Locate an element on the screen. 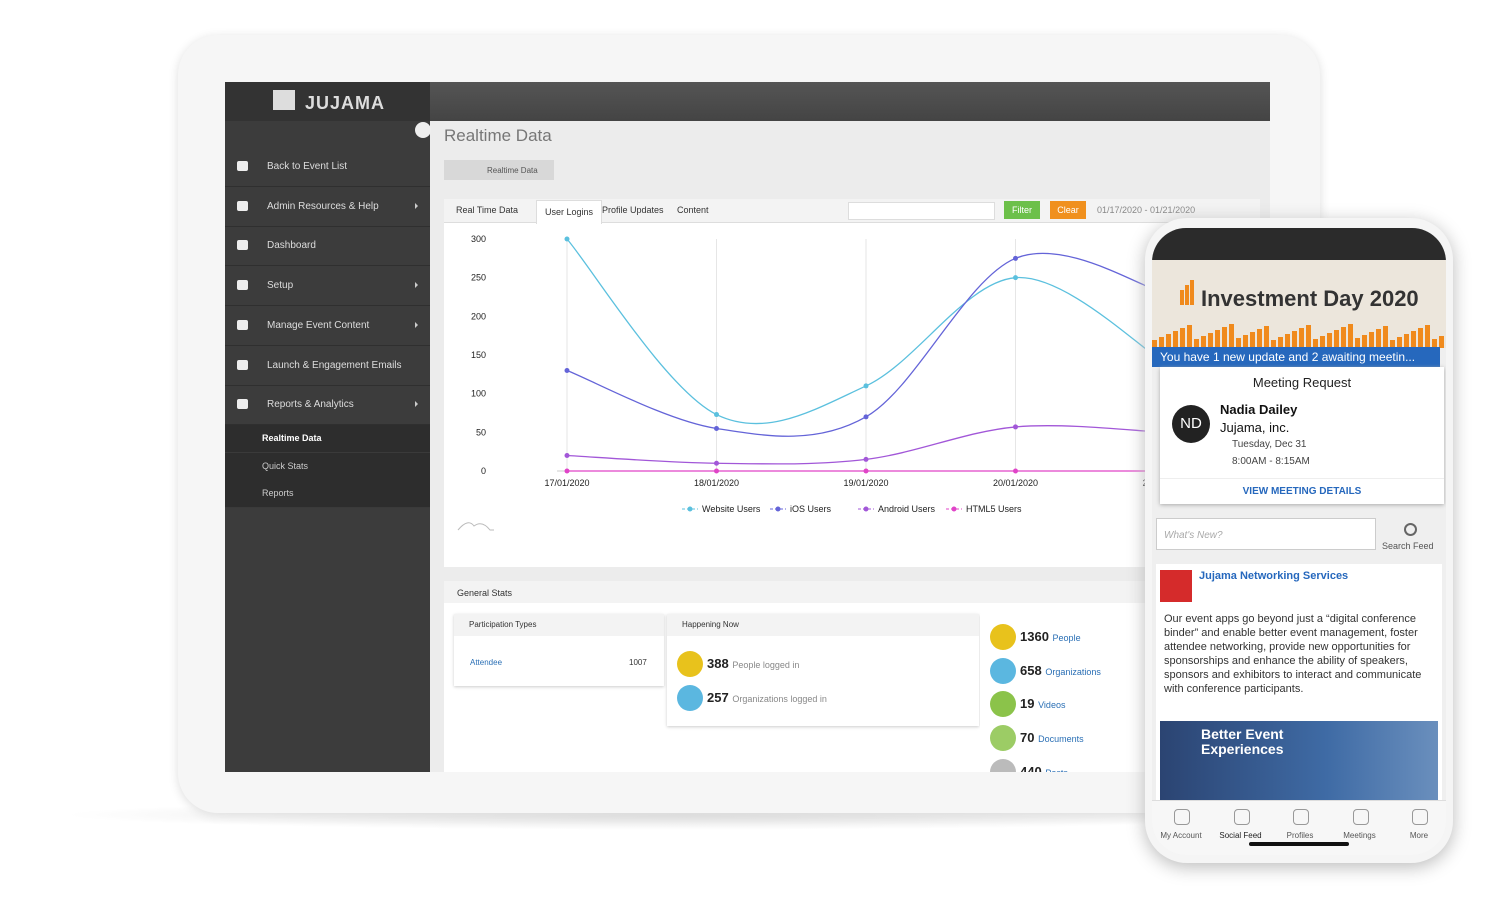 The image size is (1500, 913). total: 658 Organizations is located at coordinates (1060, 671).